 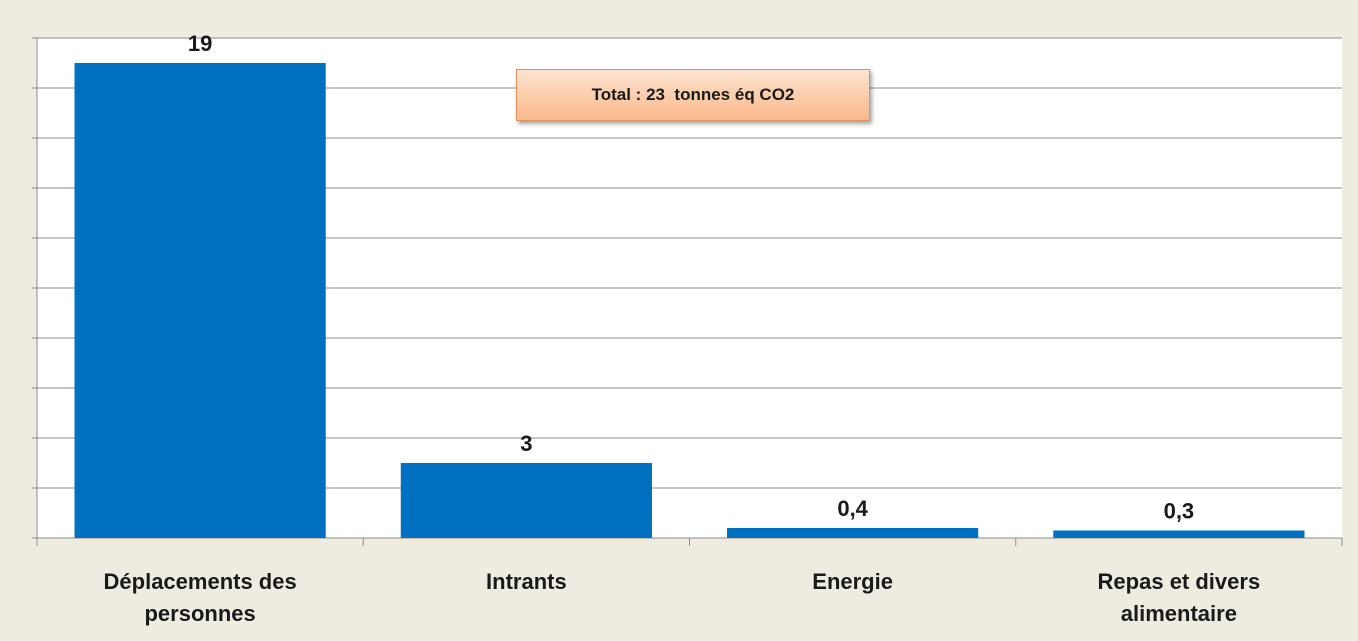 What do you see at coordinates (526, 443) in the screenshot?
I see `data-label: 3` at bounding box center [526, 443].